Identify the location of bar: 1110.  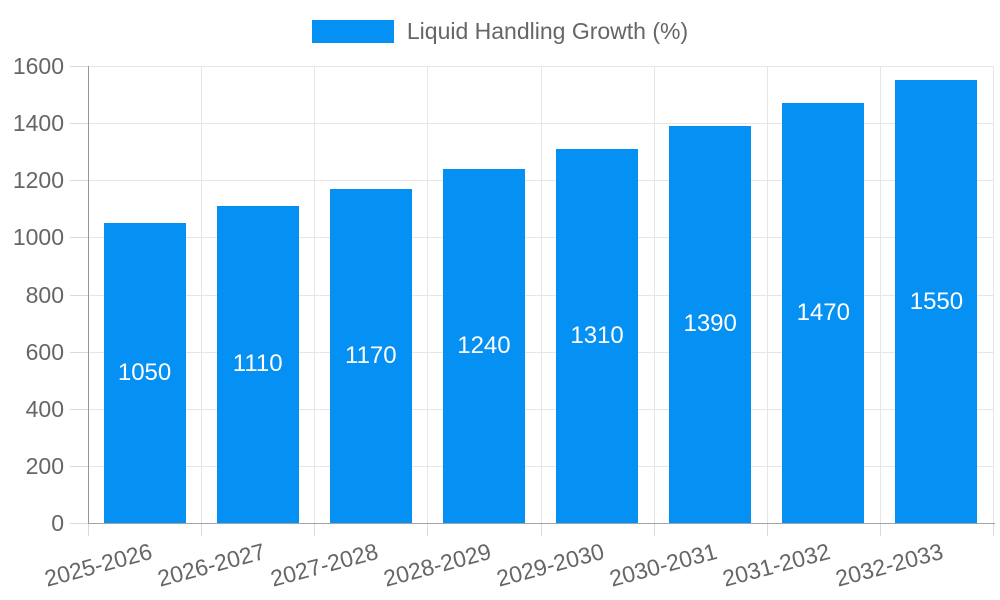
(257, 364).